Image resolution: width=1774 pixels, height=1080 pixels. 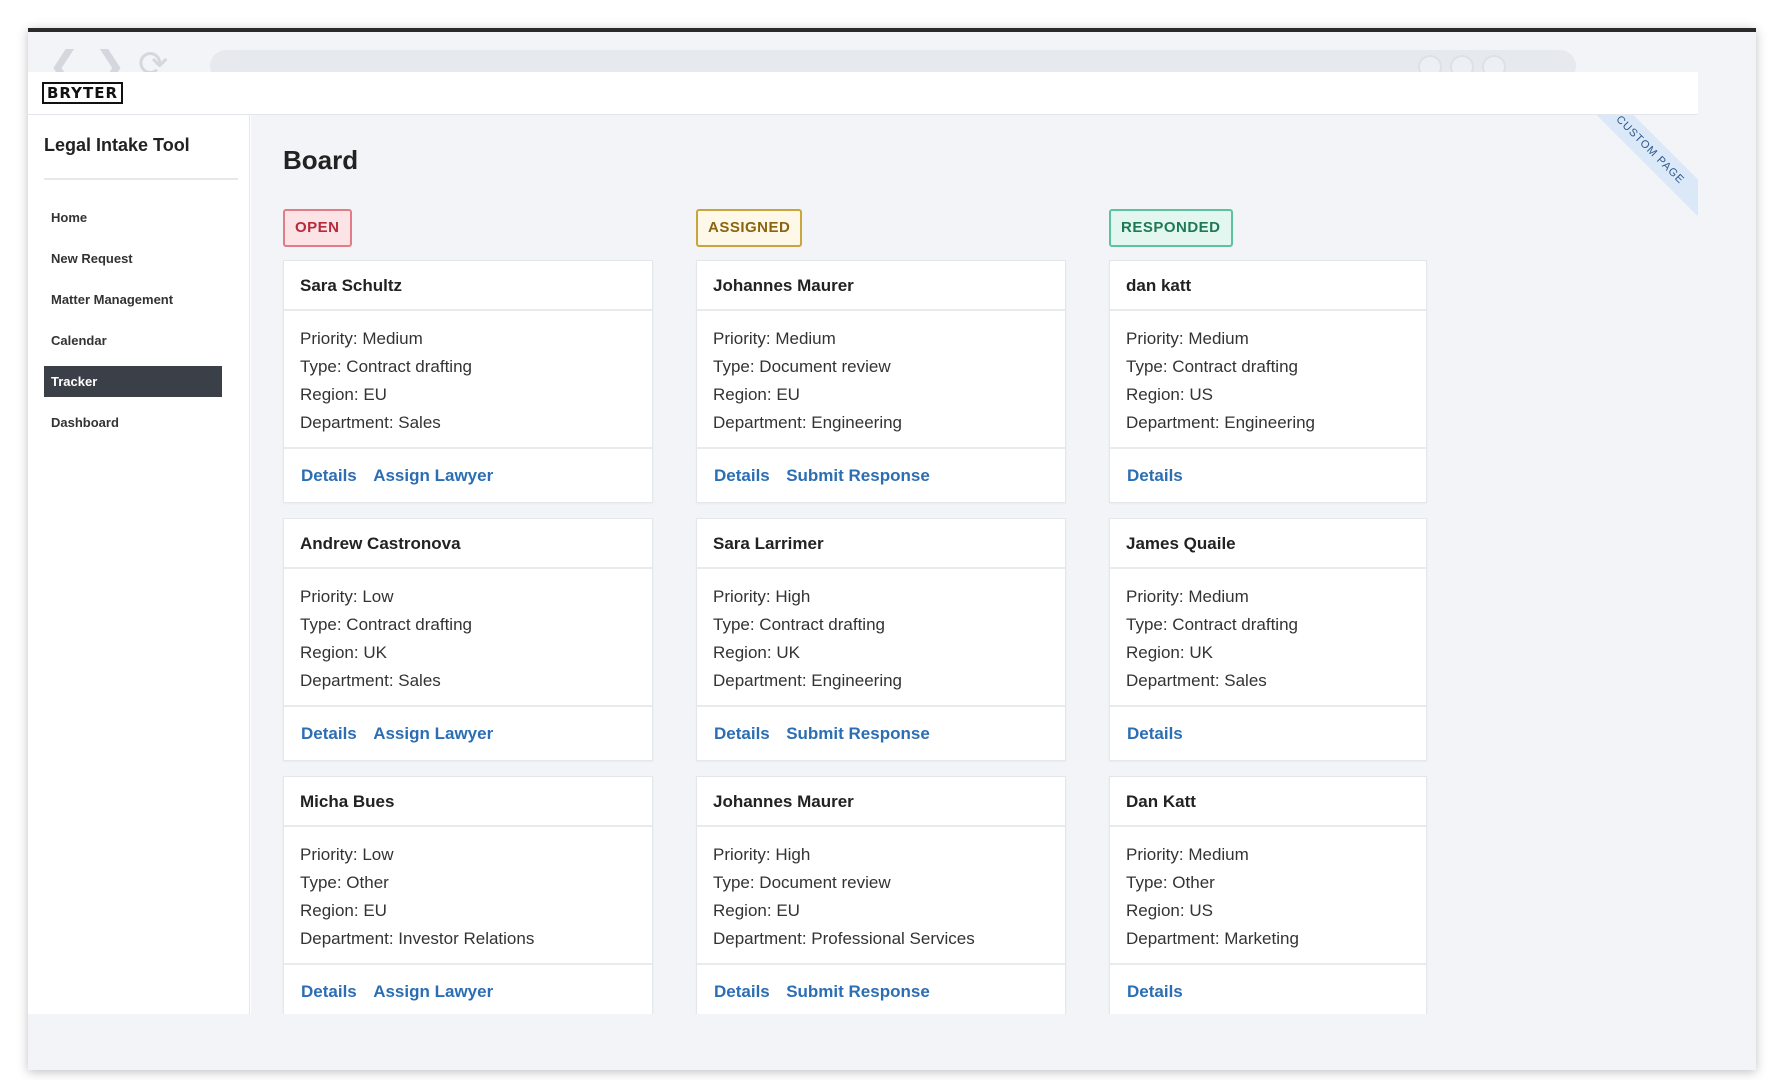 I want to click on sidebar-item-new-request: New Request, so click(x=92, y=258).